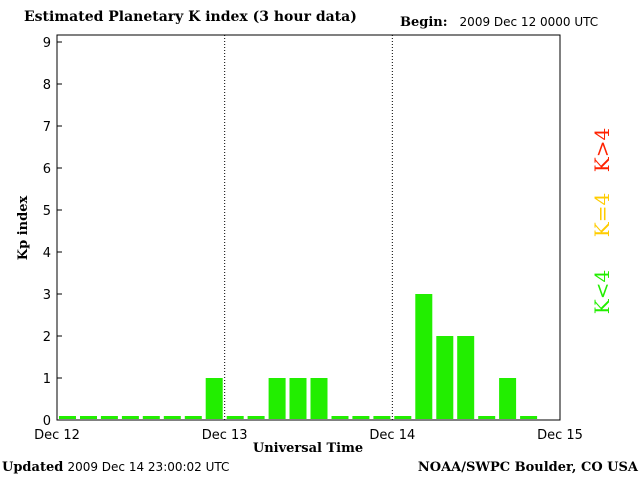 The width and height of the screenshot is (640, 480). I want to click on x-tick-label: Dec 12, so click(57, 435).